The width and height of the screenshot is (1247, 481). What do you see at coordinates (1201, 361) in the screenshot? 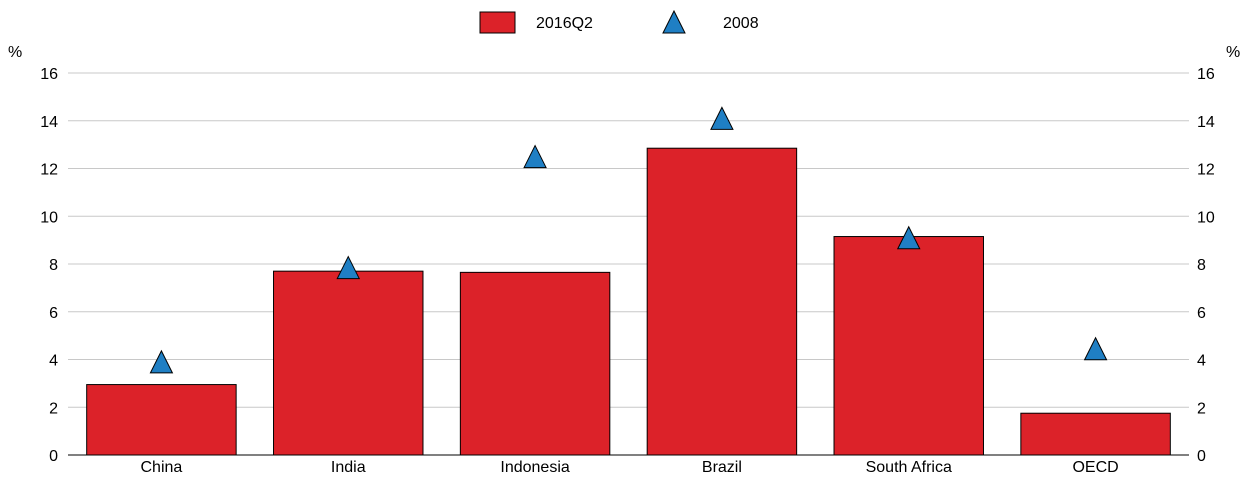
I see `y-tick-label-right: 4` at bounding box center [1201, 361].